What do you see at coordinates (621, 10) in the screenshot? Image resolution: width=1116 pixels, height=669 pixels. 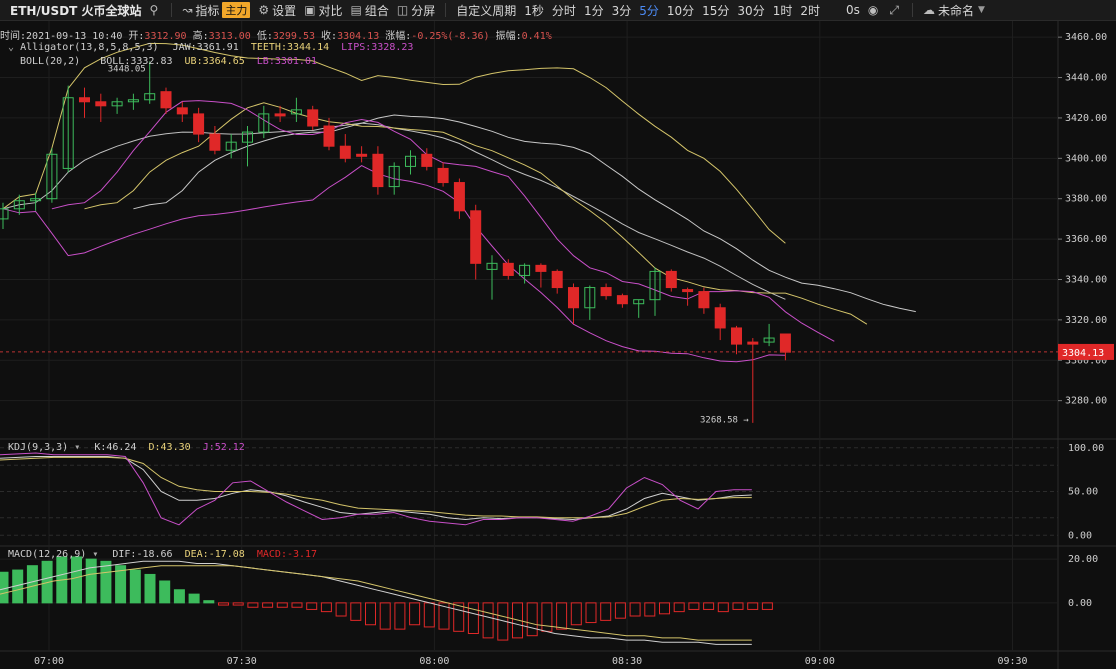 I see `timeframe-3m: 3分` at bounding box center [621, 10].